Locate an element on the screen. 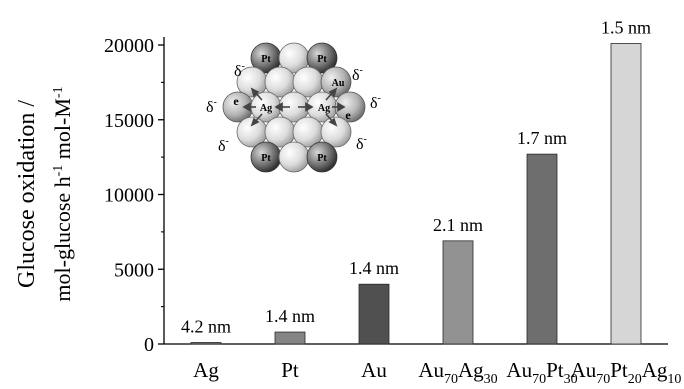  electron-flow-arrows is located at coordinates (294, 107).